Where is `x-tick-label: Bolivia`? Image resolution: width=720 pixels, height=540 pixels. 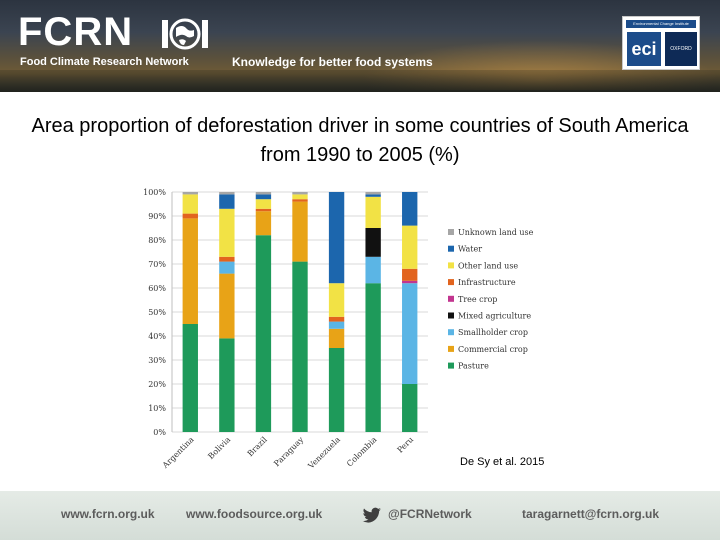 x-tick-label: Bolivia is located at coordinates (219, 448).